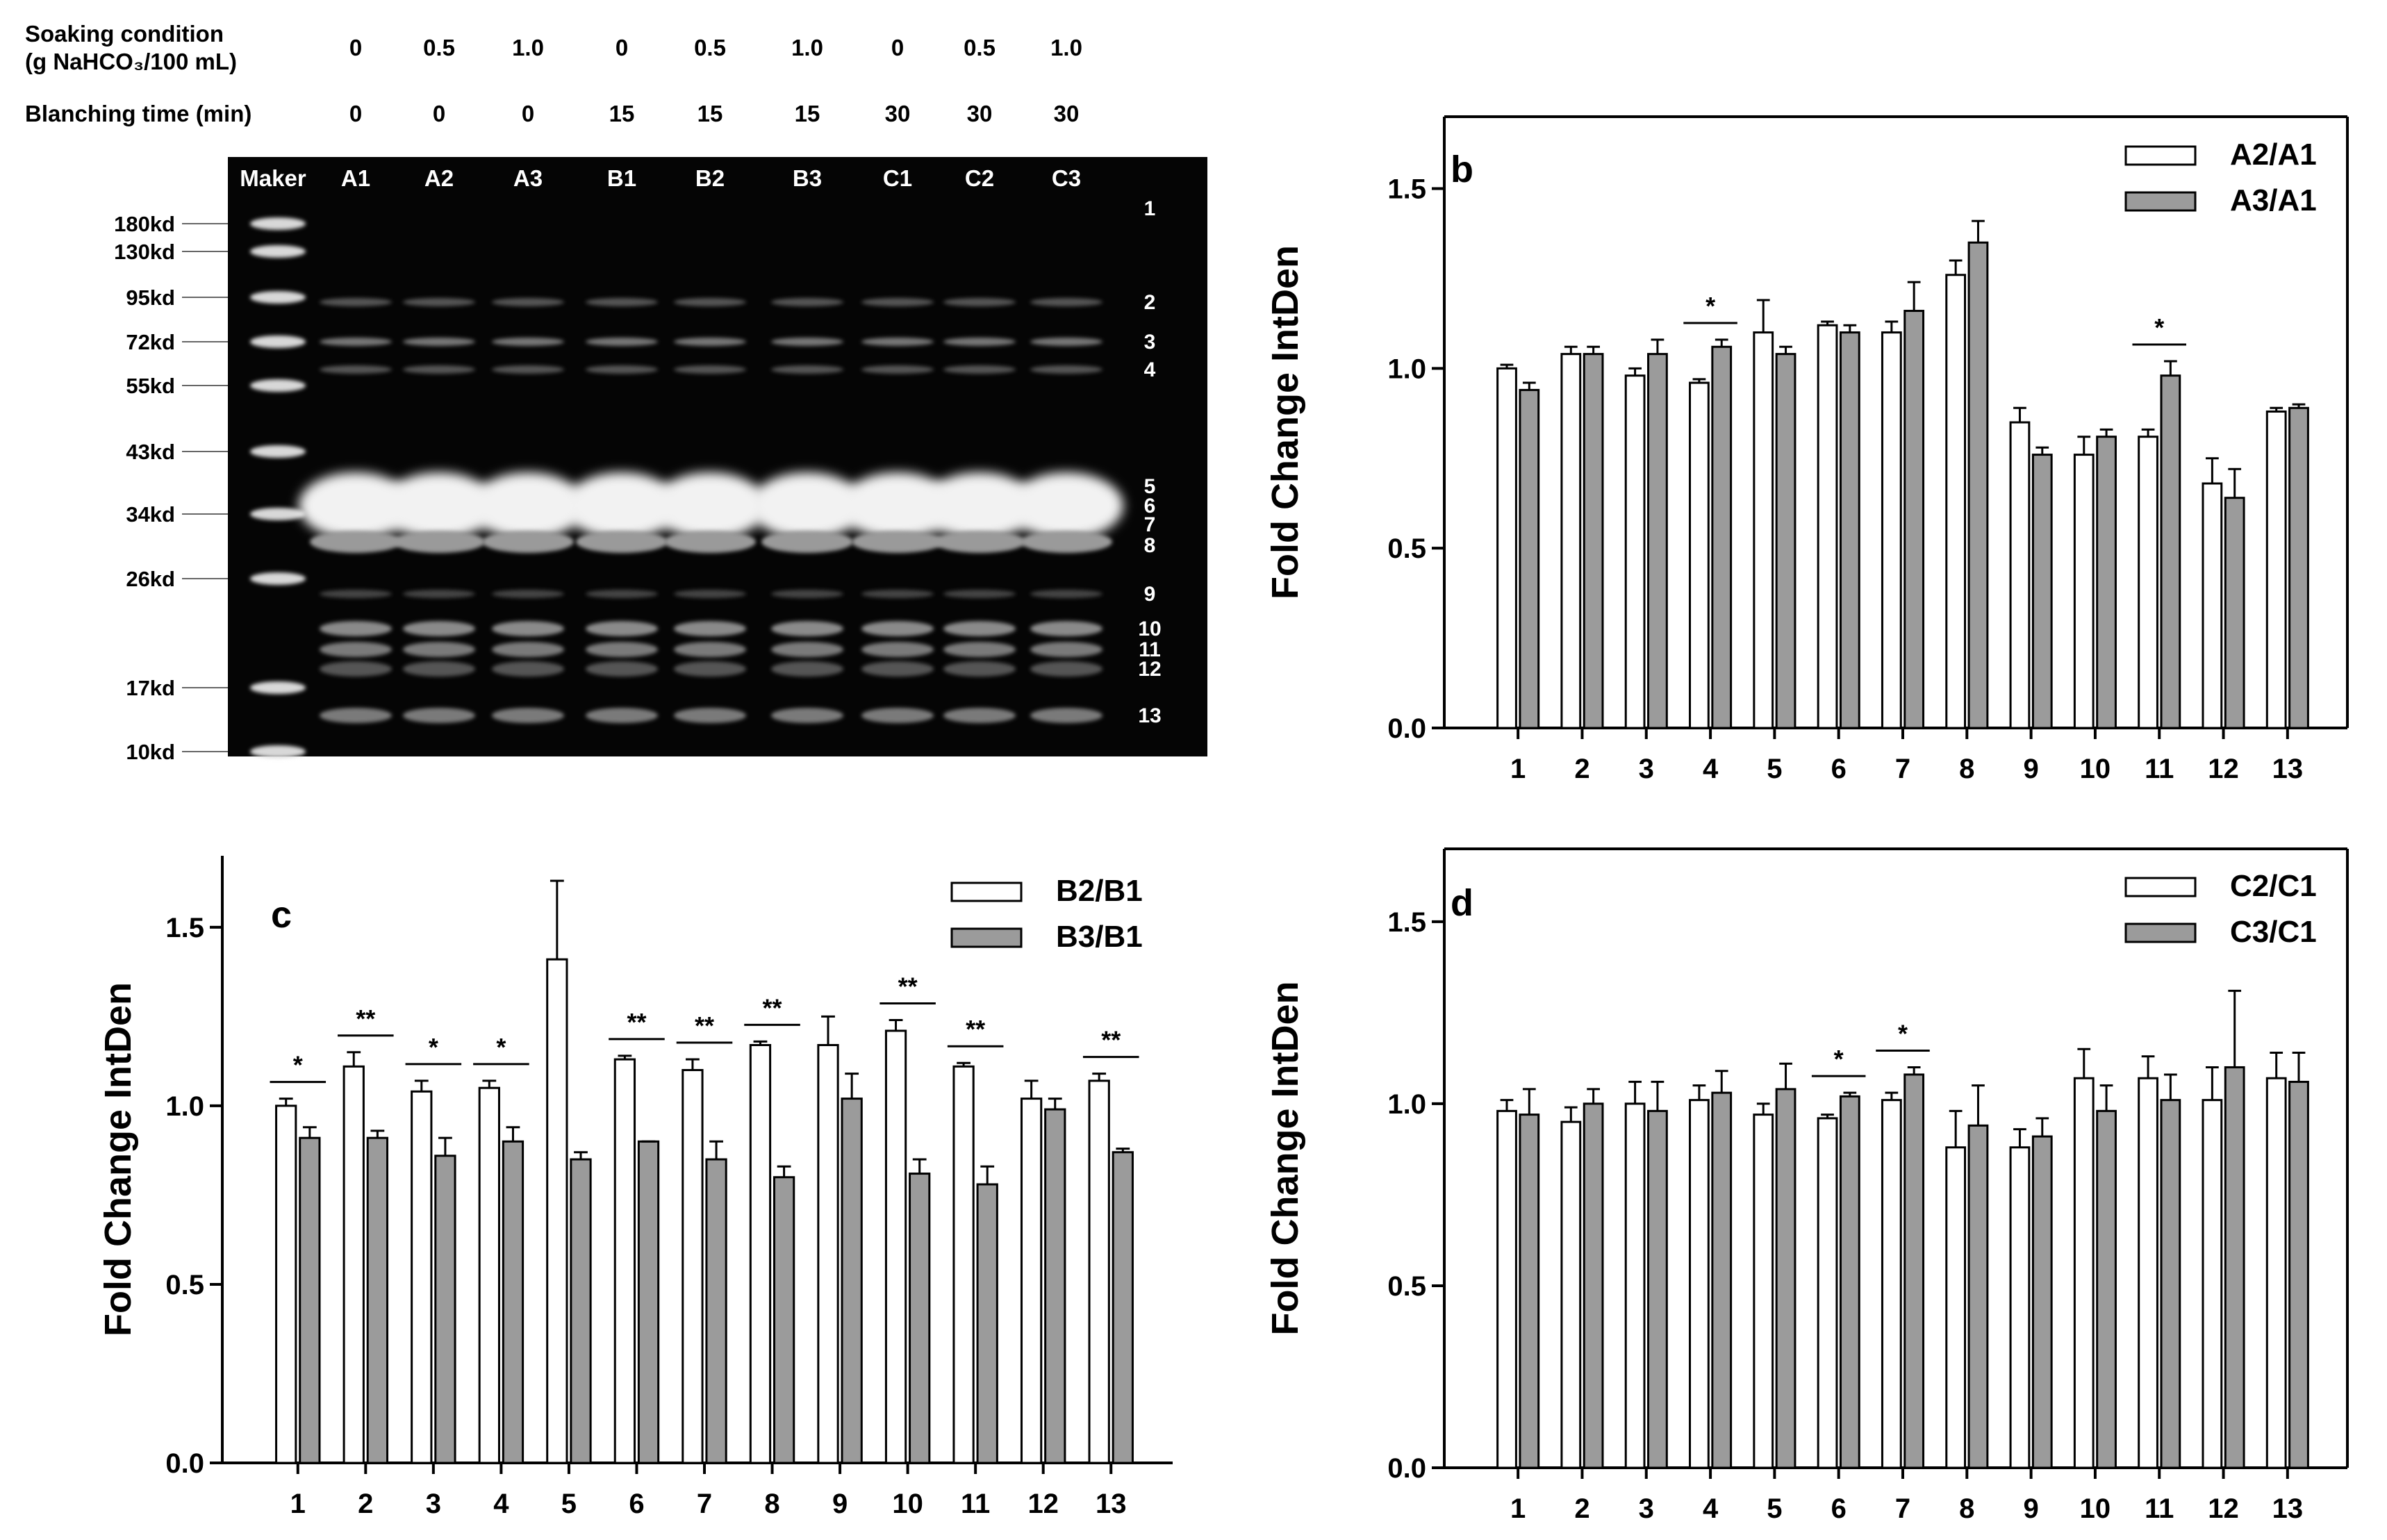 This screenshot has height=1540, width=2387. What do you see at coordinates (1462, 903) in the screenshot?
I see `panel-label: d` at bounding box center [1462, 903].